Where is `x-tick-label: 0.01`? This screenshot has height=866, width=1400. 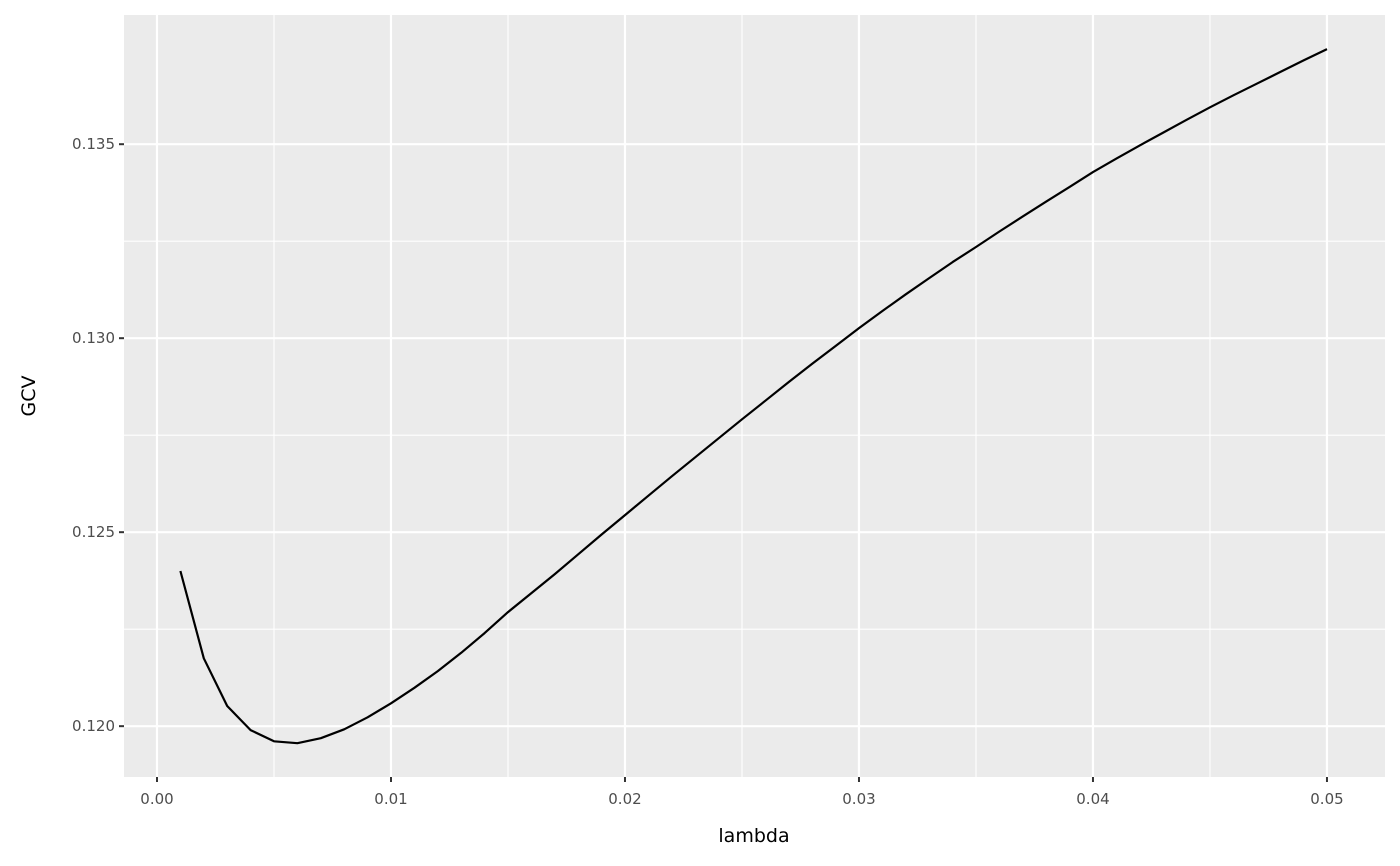
x-tick-label: 0.01 is located at coordinates (390, 799).